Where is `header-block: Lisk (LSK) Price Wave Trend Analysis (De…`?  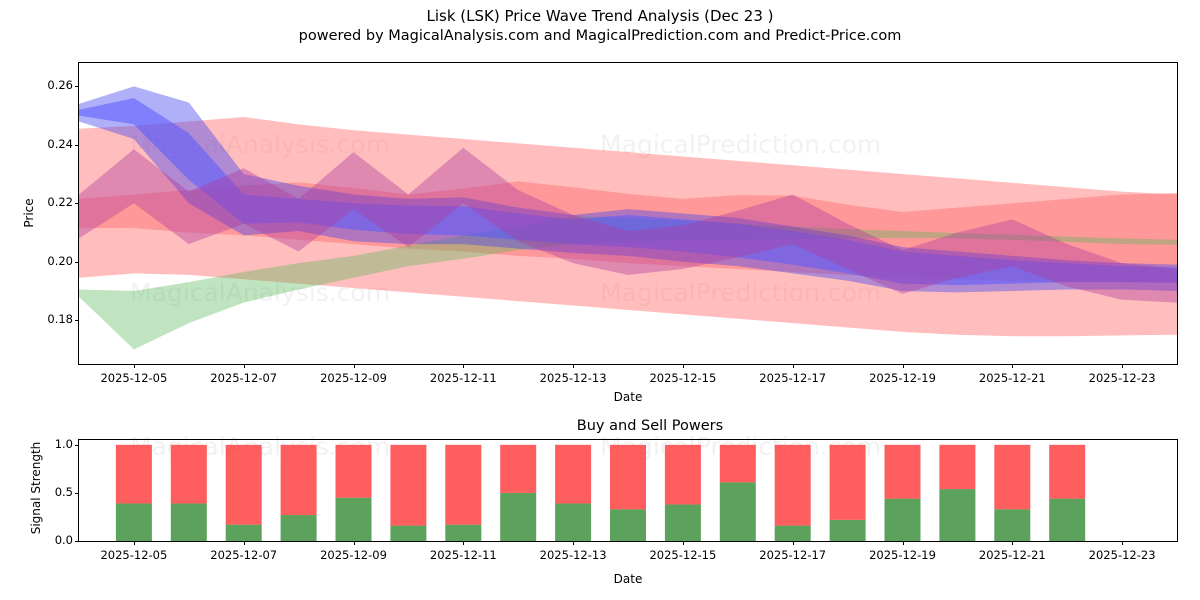 header-block: Lisk (LSK) Price Wave Trend Analysis (De… is located at coordinates (600, 26).